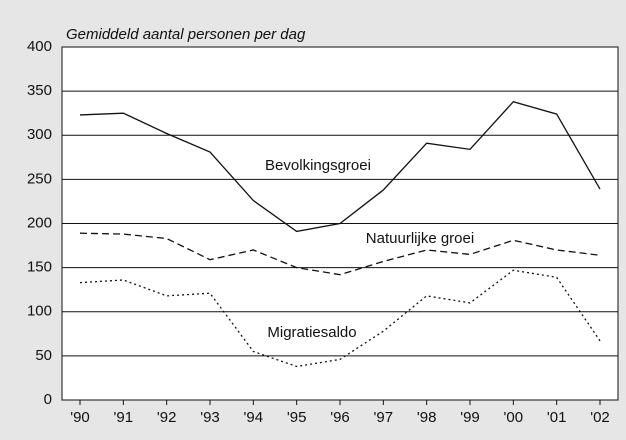  What do you see at coordinates (557, 417) in the screenshot?
I see `x-tick-label: '01` at bounding box center [557, 417].